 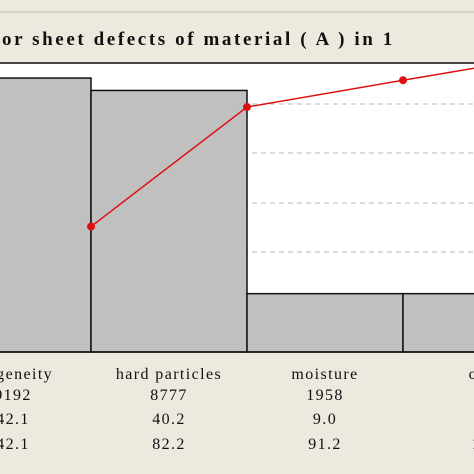 What do you see at coordinates (325, 444) in the screenshot?
I see `cumulative-value: 91.2` at bounding box center [325, 444].